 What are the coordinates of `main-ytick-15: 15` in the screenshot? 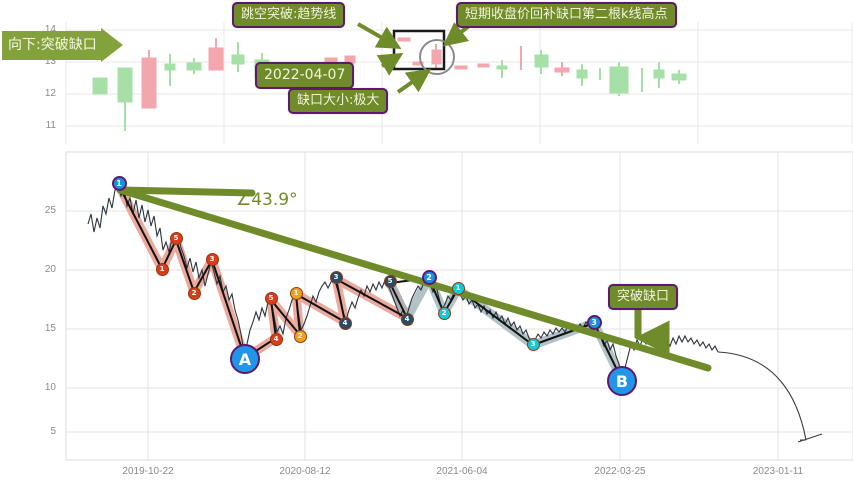 It's located at (50, 328).